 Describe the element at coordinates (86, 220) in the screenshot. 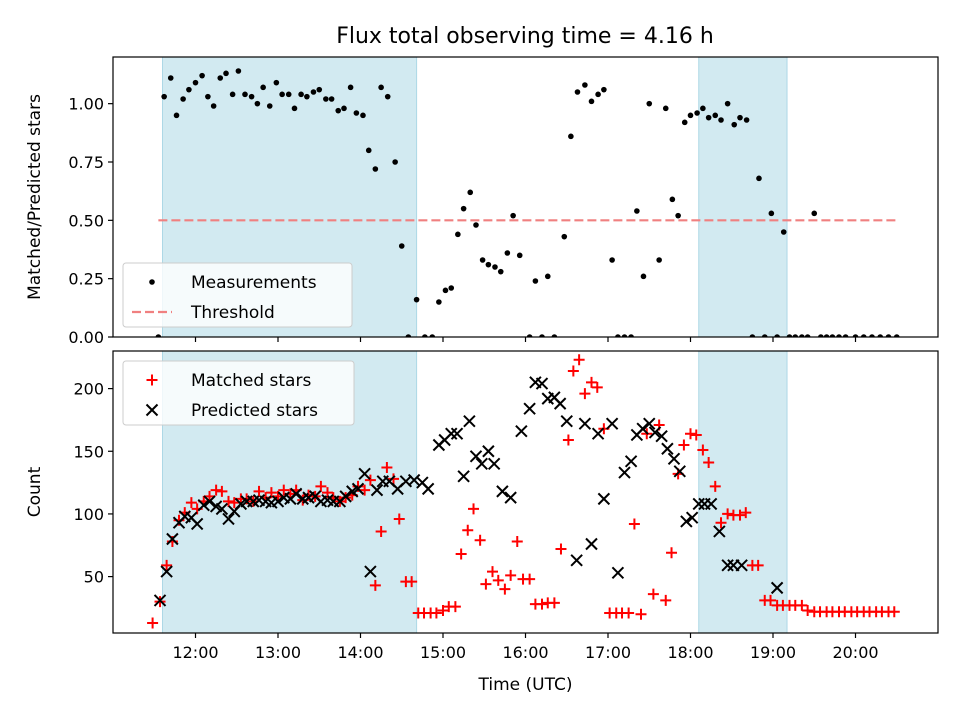

I see `y-tick-label: 0.50` at that location.